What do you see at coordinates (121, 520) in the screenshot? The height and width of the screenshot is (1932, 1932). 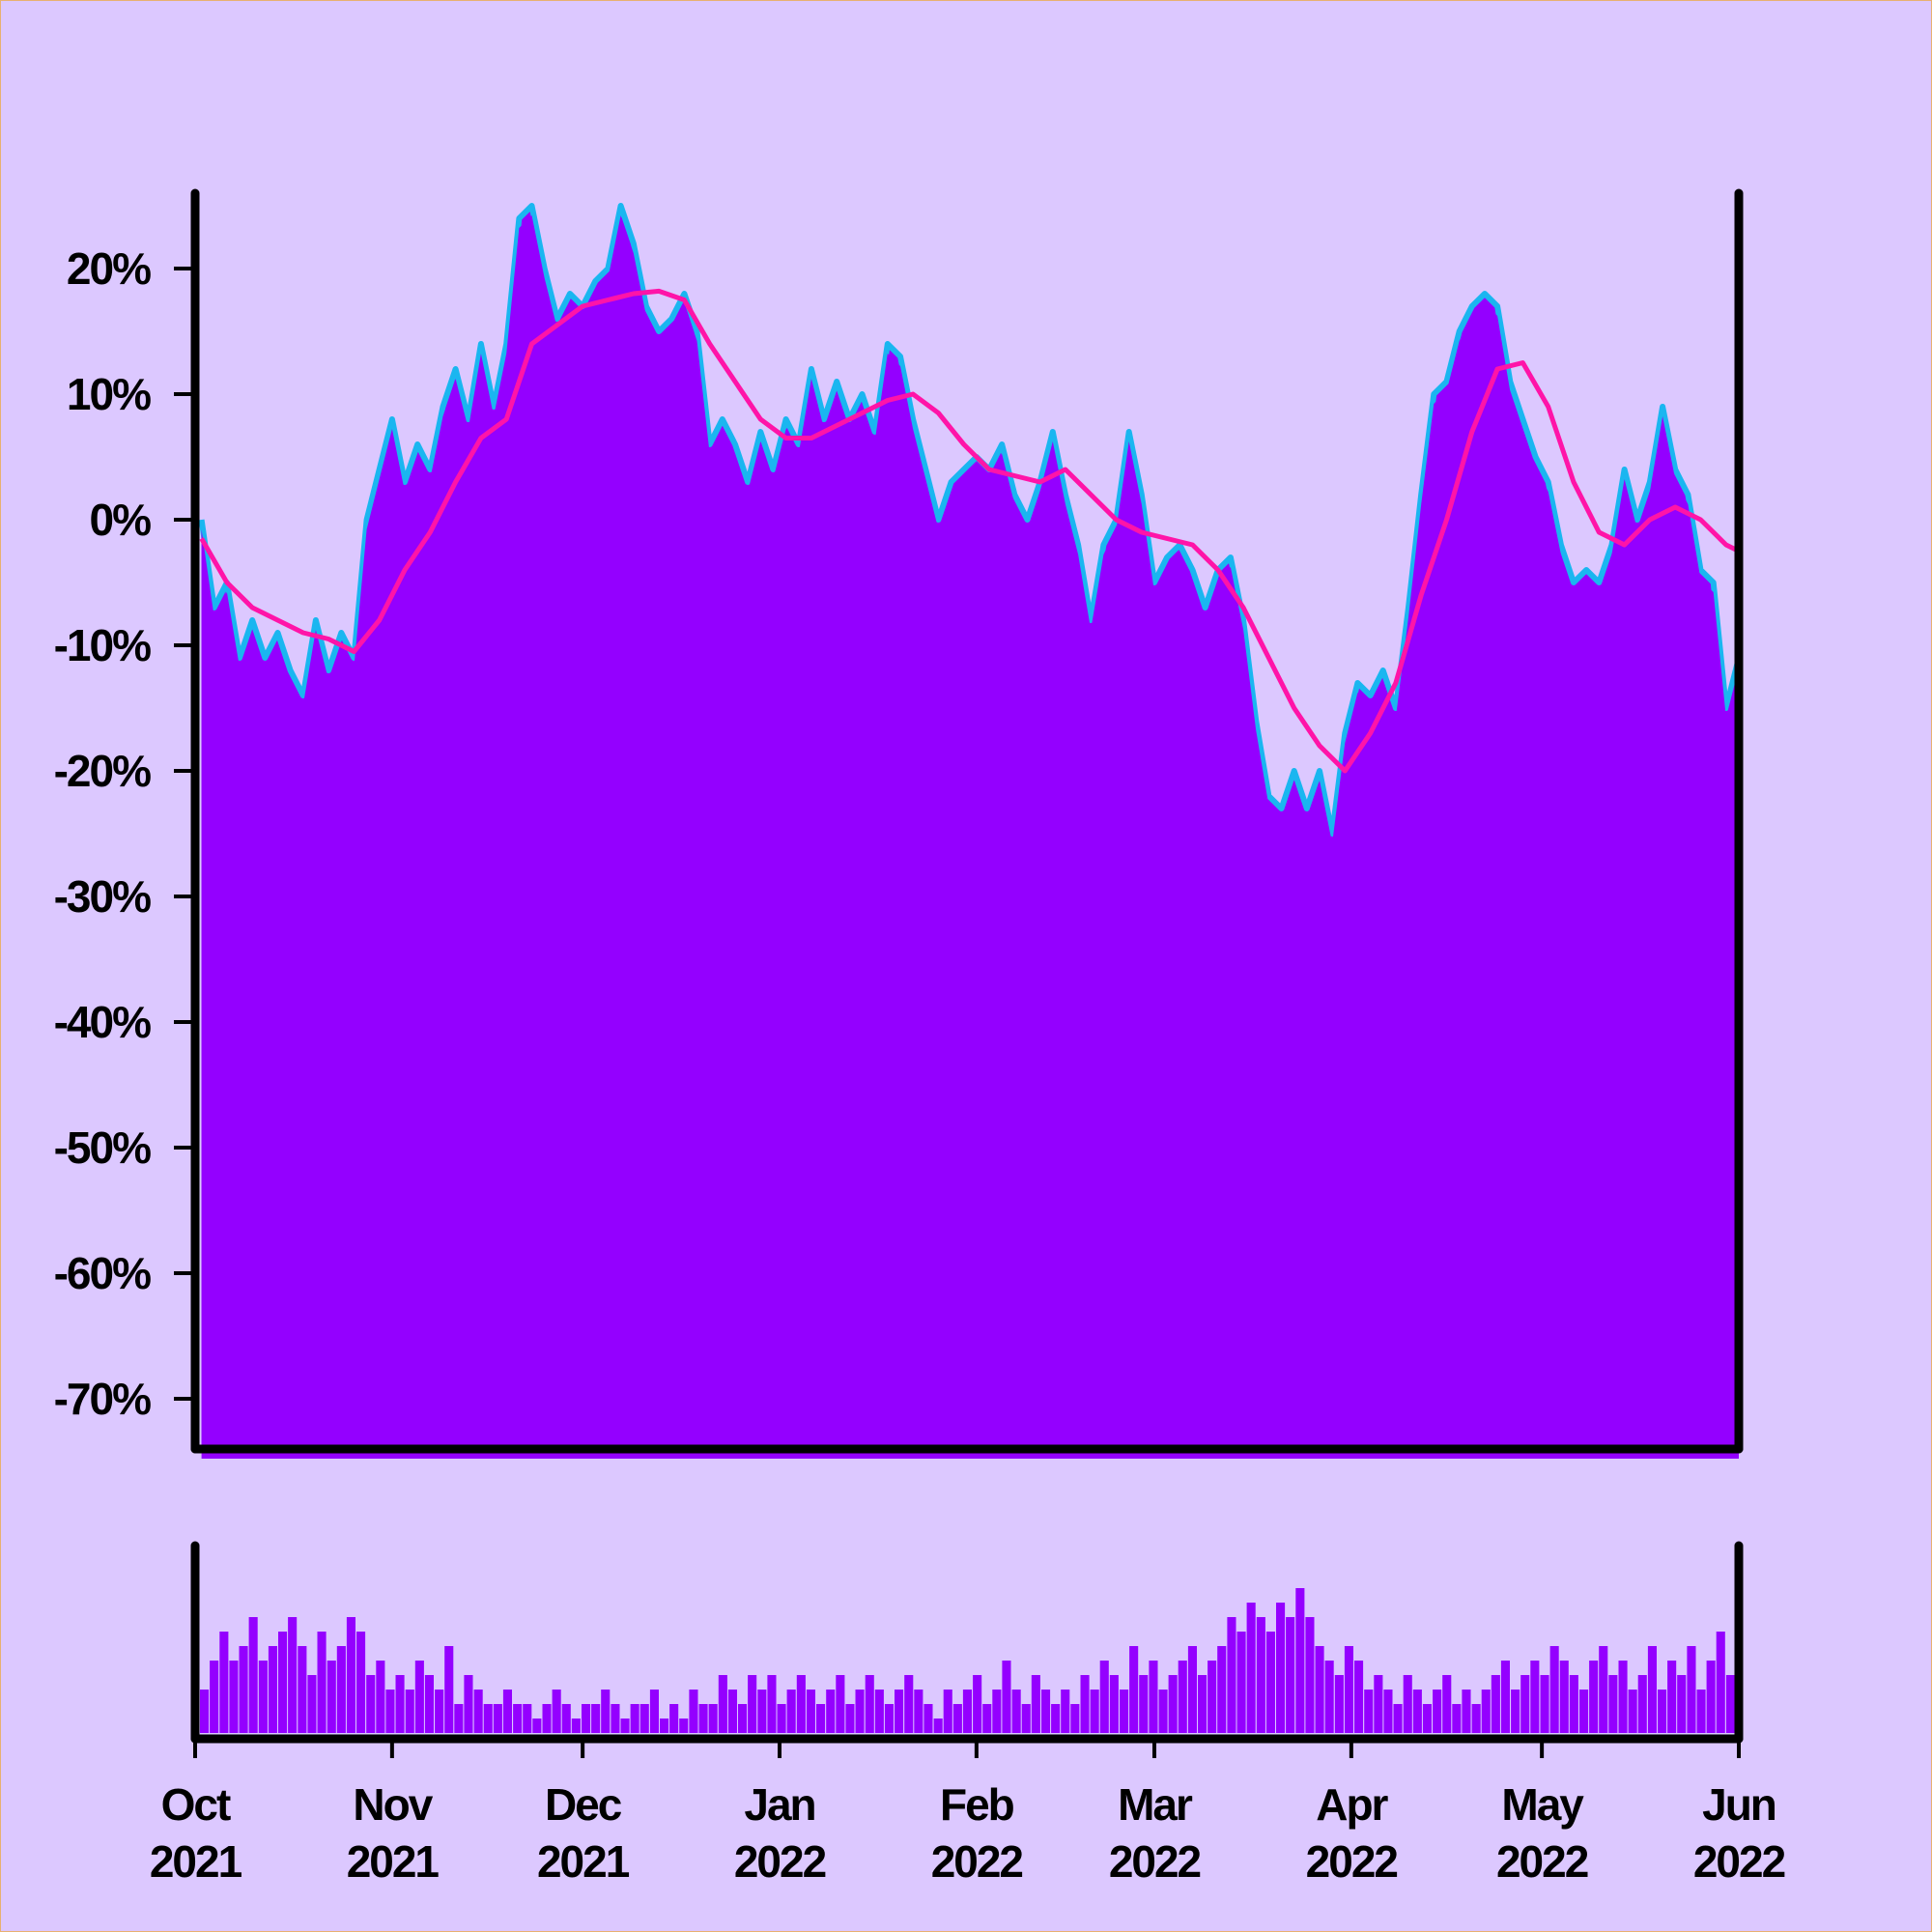 I see `y-tick-label: 0%` at bounding box center [121, 520].